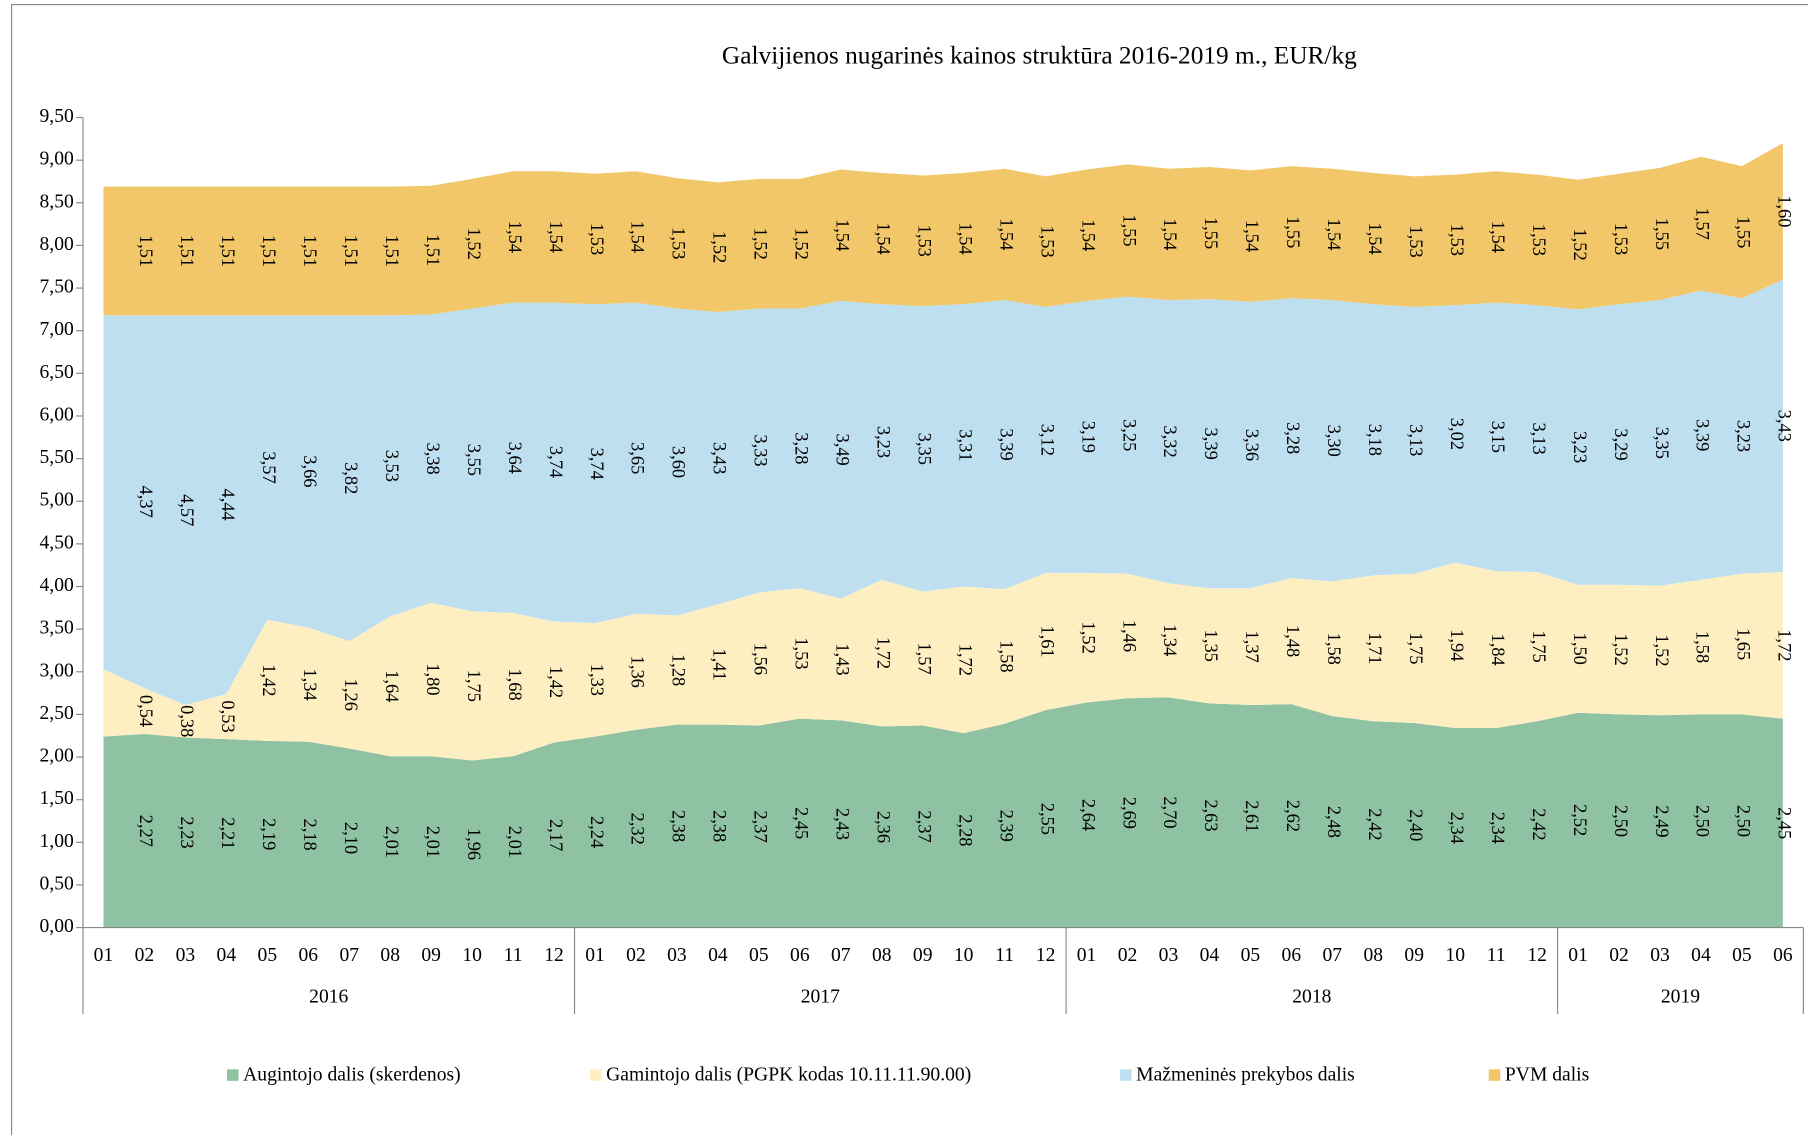  I want to click on data-label: 2,37, so click(924, 826).